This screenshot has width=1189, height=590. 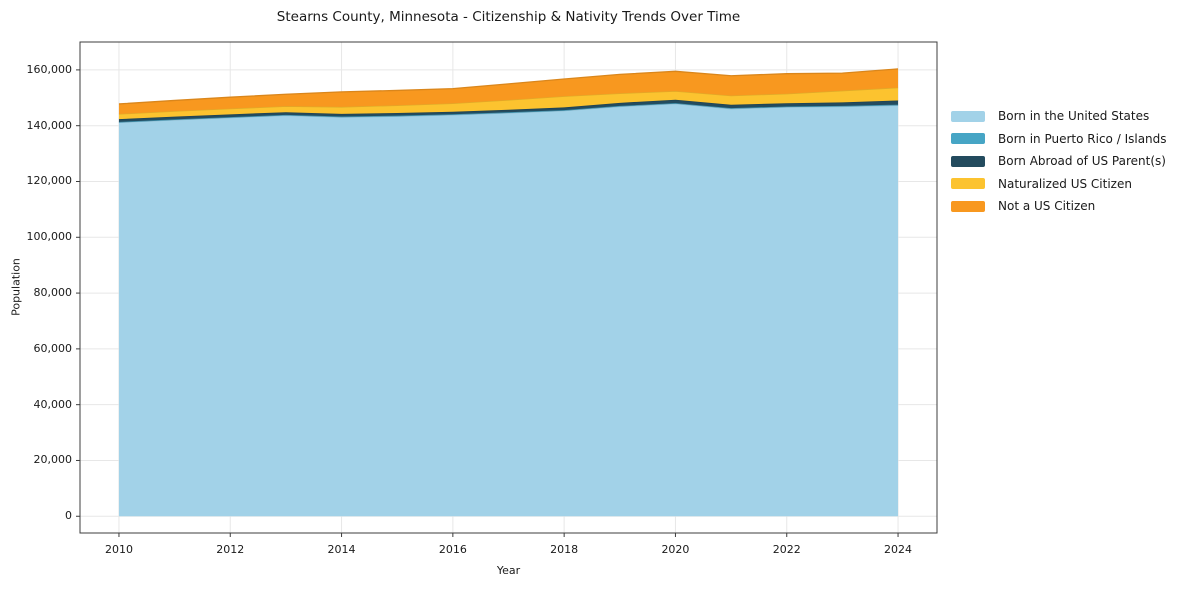 What do you see at coordinates (1082, 161) in the screenshot?
I see `legend-label: Born Abroad of US Parent(s)` at bounding box center [1082, 161].